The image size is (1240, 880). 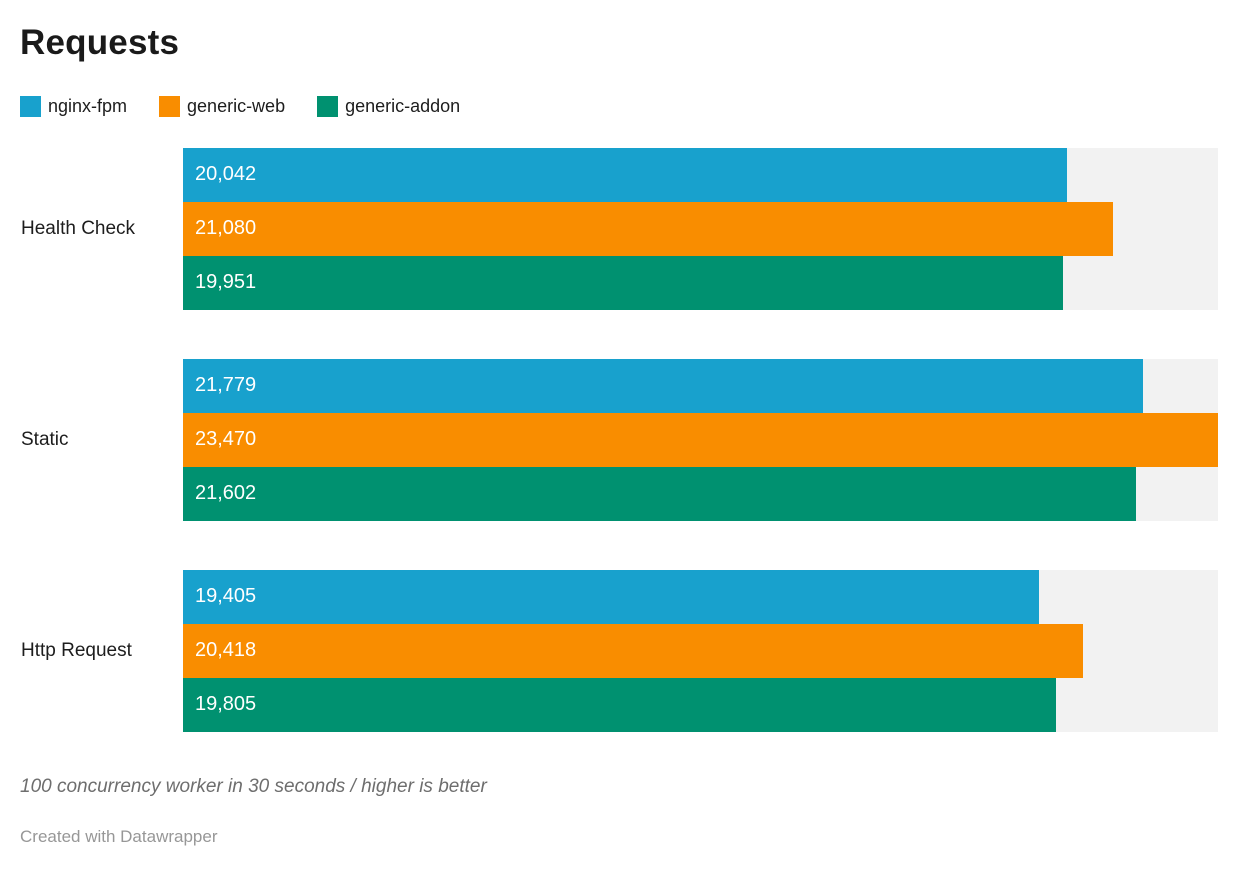 What do you see at coordinates (226, 704) in the screenshot?
I see `bar-value-label: 19,805` at bounding box center [226, 704].